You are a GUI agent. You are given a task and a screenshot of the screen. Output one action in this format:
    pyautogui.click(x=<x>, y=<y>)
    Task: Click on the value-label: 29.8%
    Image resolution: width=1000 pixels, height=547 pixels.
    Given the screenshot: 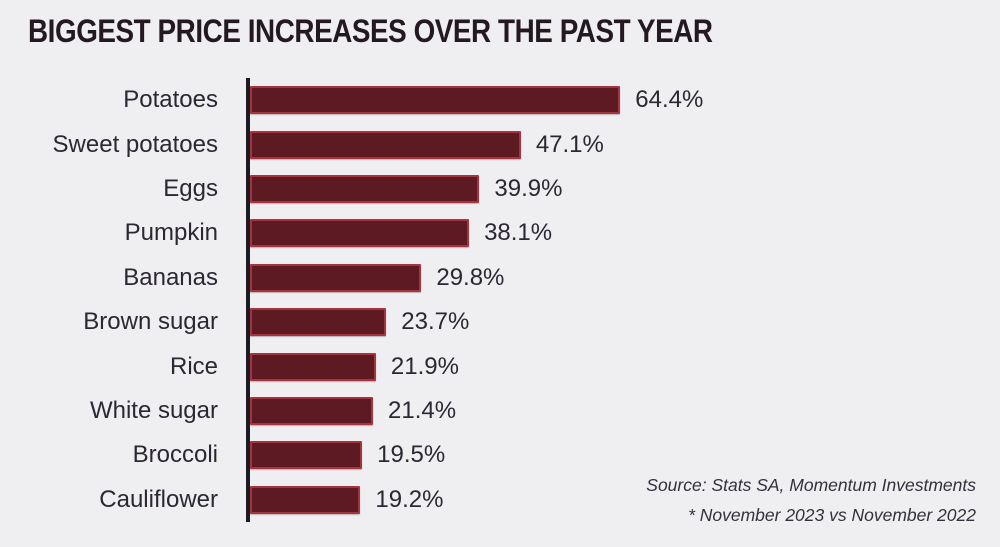 What is the action you would take?
    pyautogui.click(x=470, y=277)
    